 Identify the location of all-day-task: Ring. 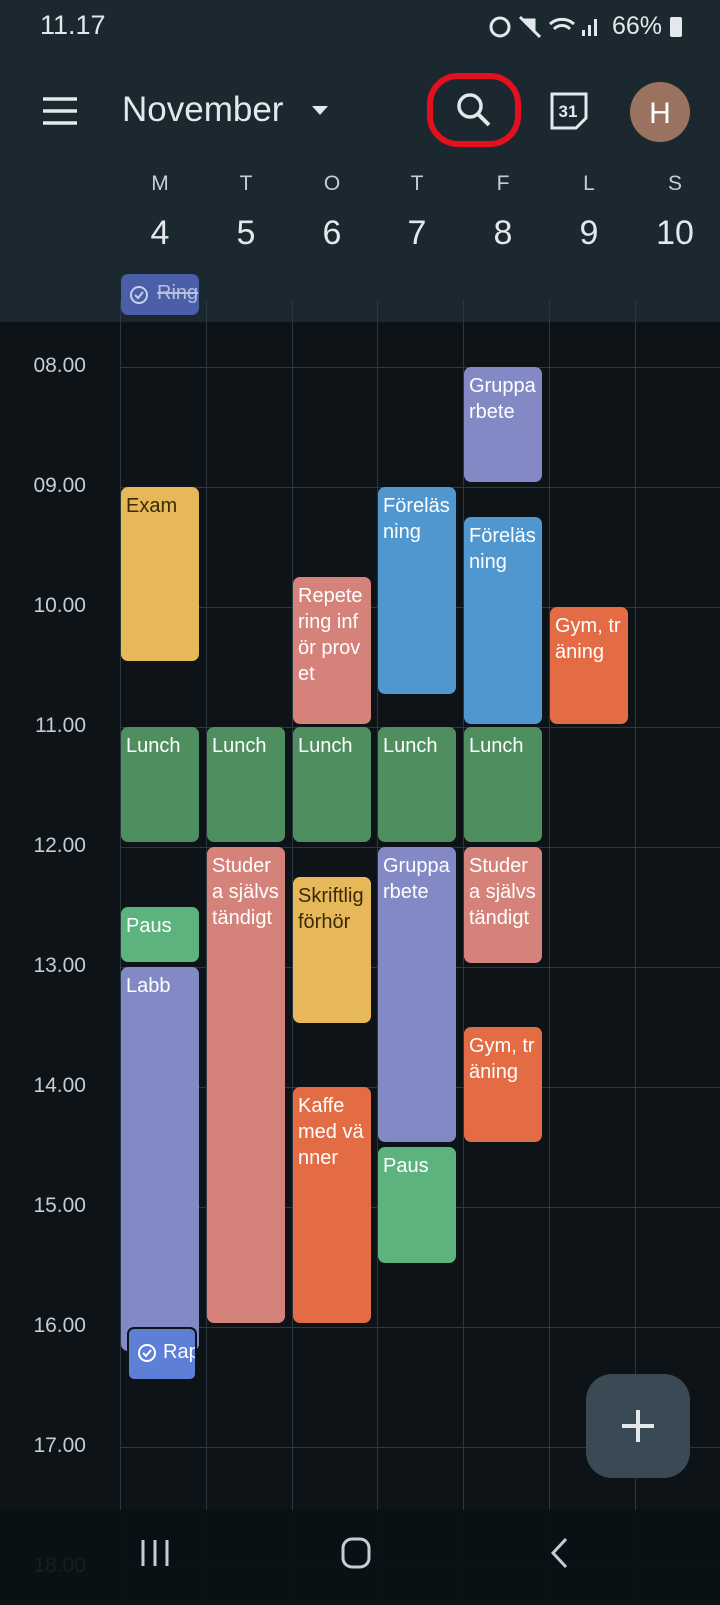
(160, 294).